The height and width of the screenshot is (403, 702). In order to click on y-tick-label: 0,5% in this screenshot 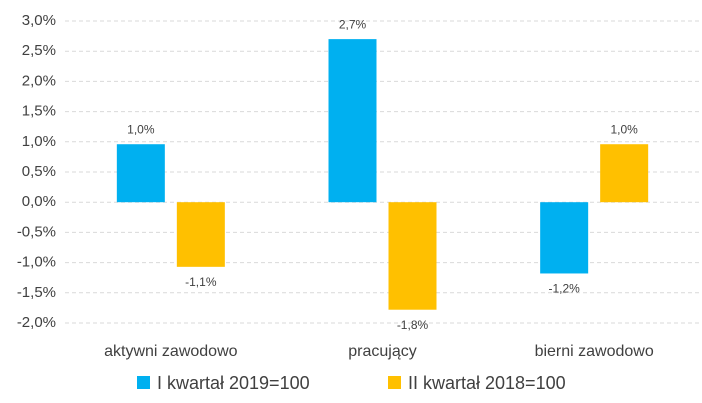, I will do `click(39, 171)`.